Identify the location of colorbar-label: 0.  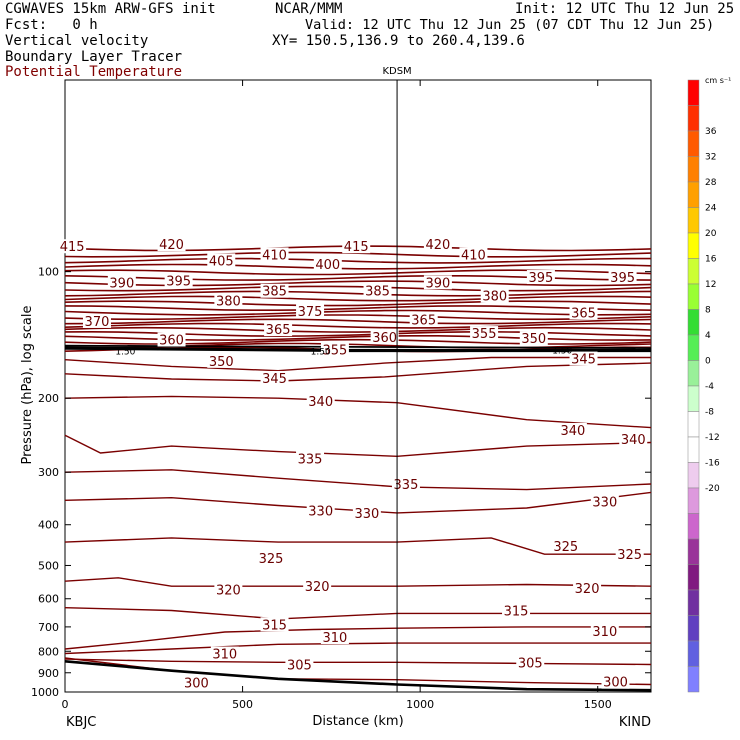
(708, 362).